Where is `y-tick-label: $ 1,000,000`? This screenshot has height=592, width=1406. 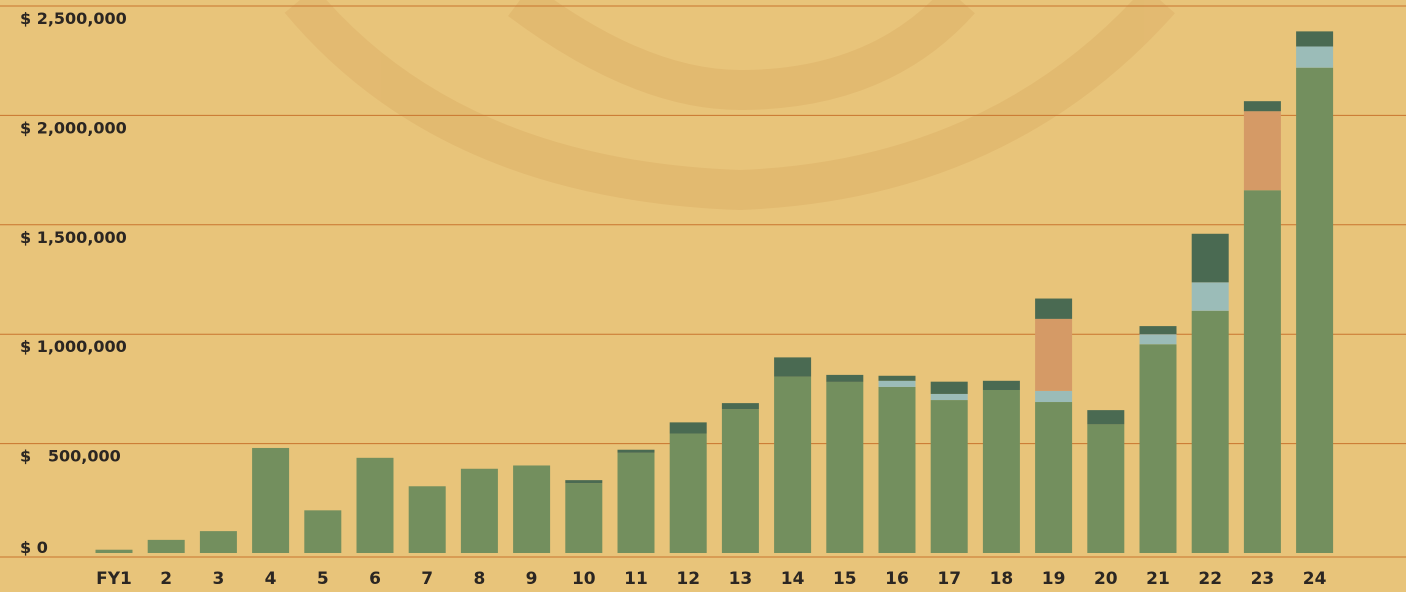 y-tick-label: $ 1,000,000 is located at coordinates (73, 346).